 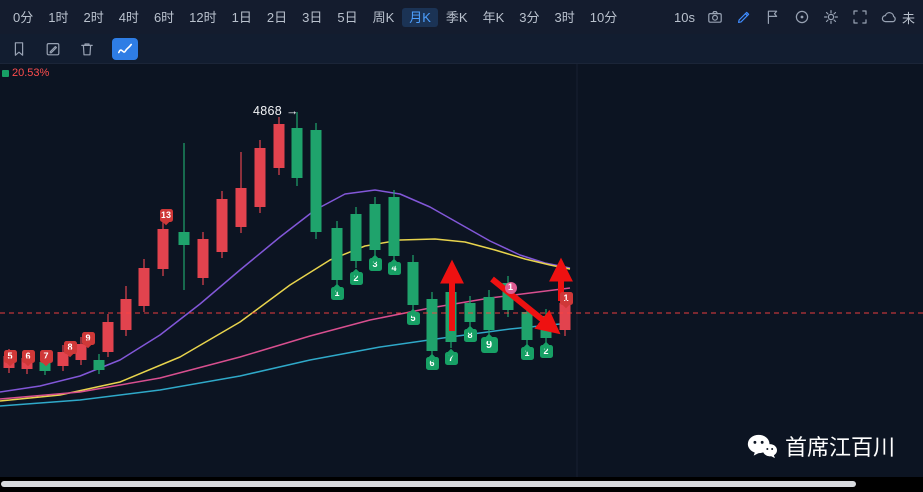 What do you see at coordinates (684, 17) in the screenshot?
I see `refresh-interval-label: 10s` at bounding box center [684, 17].